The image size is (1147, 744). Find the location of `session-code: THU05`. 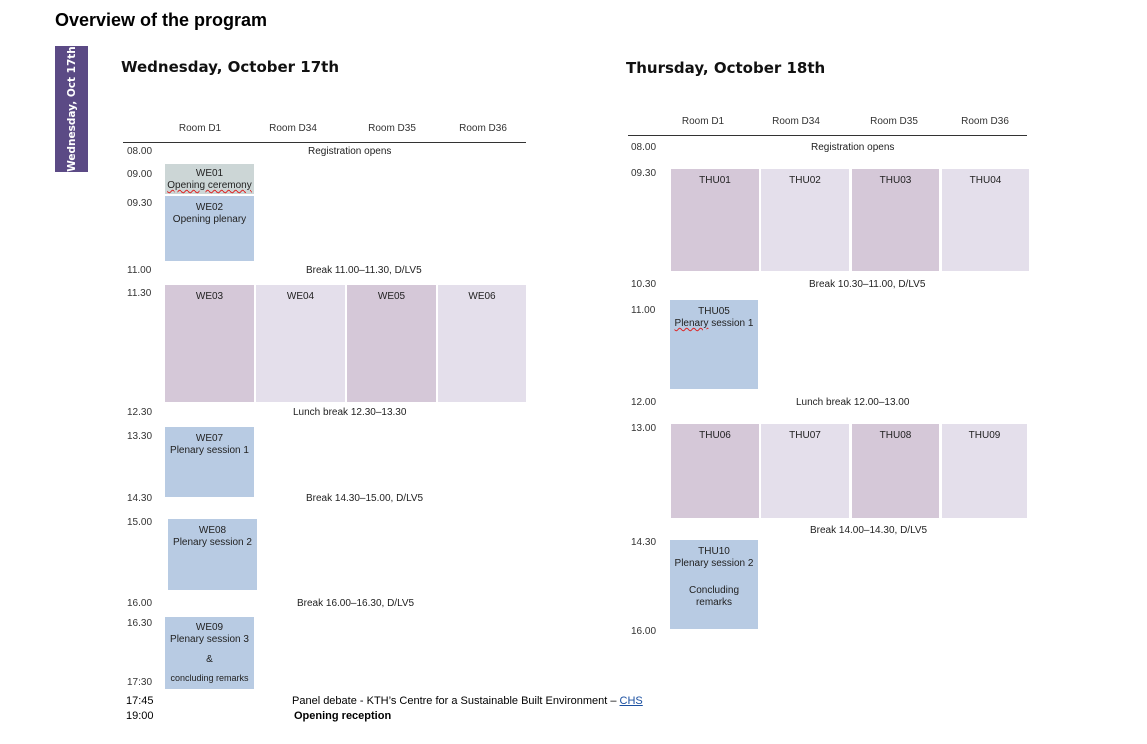

session-code: THU05 is located at coordinates (714, 311).